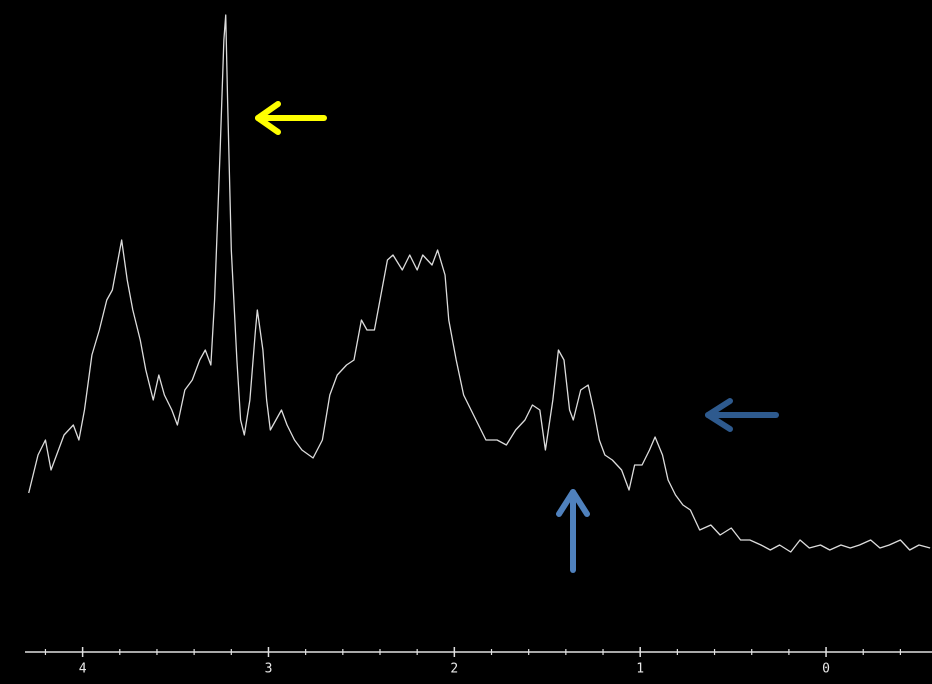  Describe the element at coordinates (573, 531) in the screenshot. I see `light-blue-arrow` at that location.